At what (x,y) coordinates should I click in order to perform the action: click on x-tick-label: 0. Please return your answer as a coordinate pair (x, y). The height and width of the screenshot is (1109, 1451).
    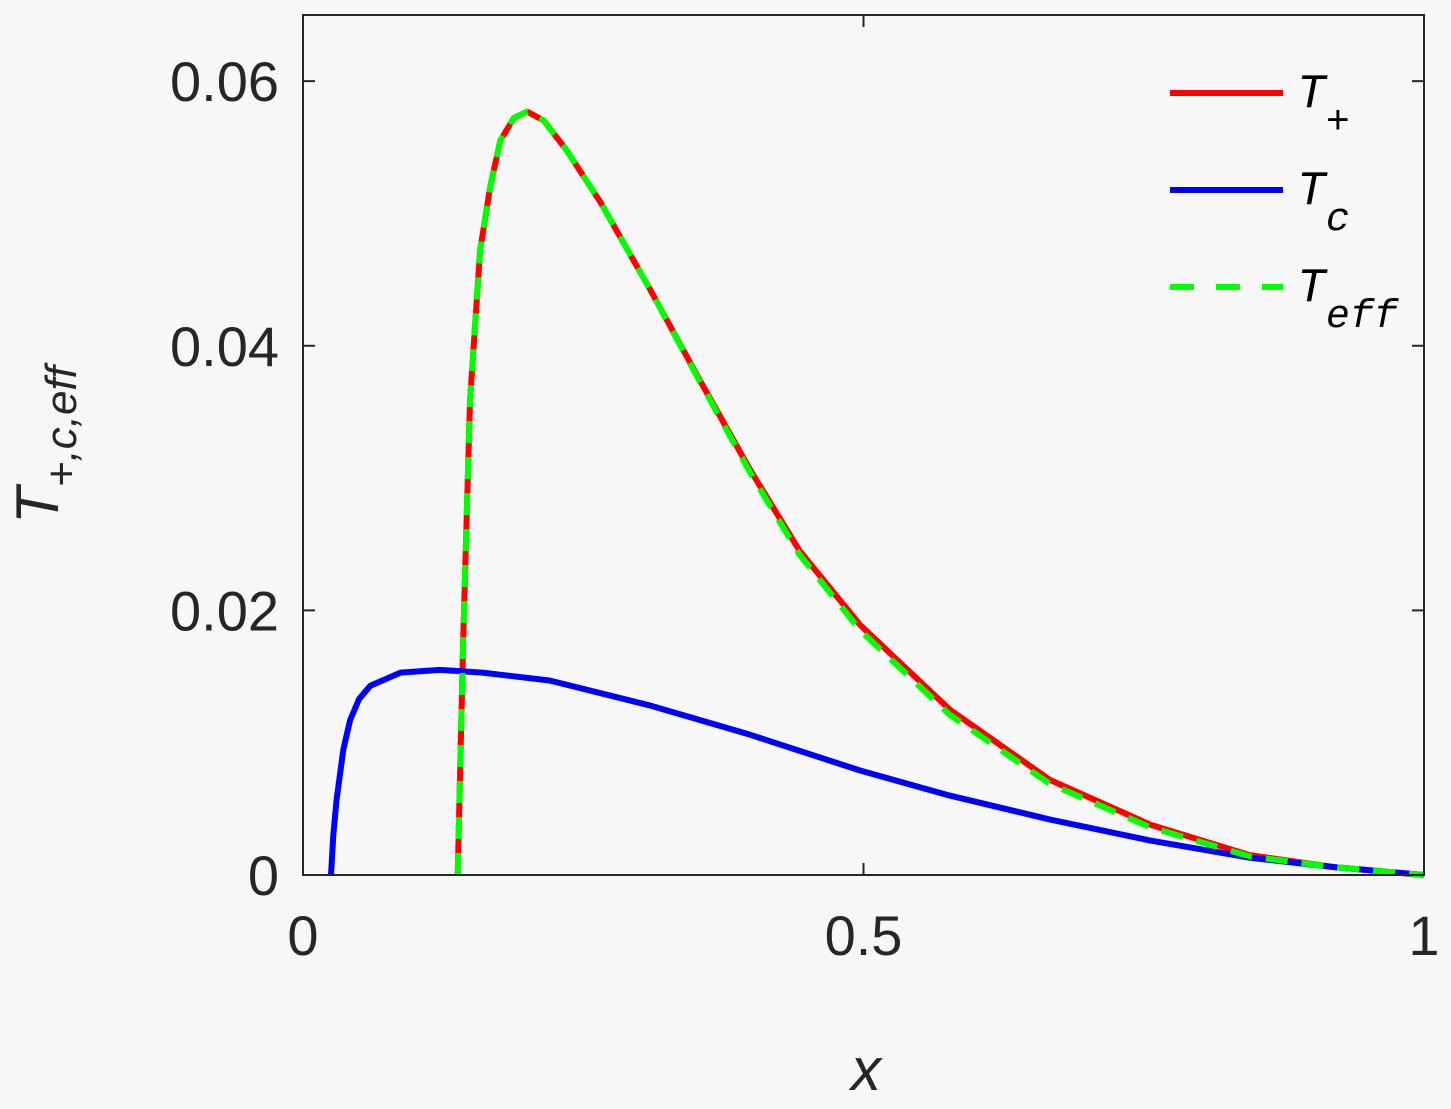
    Looking at the image, I should click on (302, 935).